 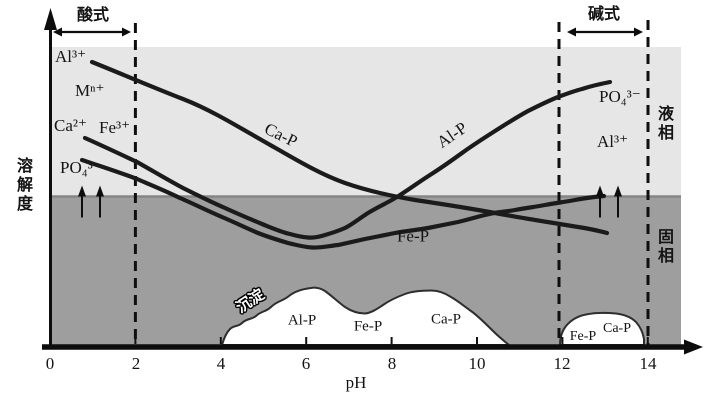 I want to click on dissolution-arrows-left-icon, so click(x=91, y=201).